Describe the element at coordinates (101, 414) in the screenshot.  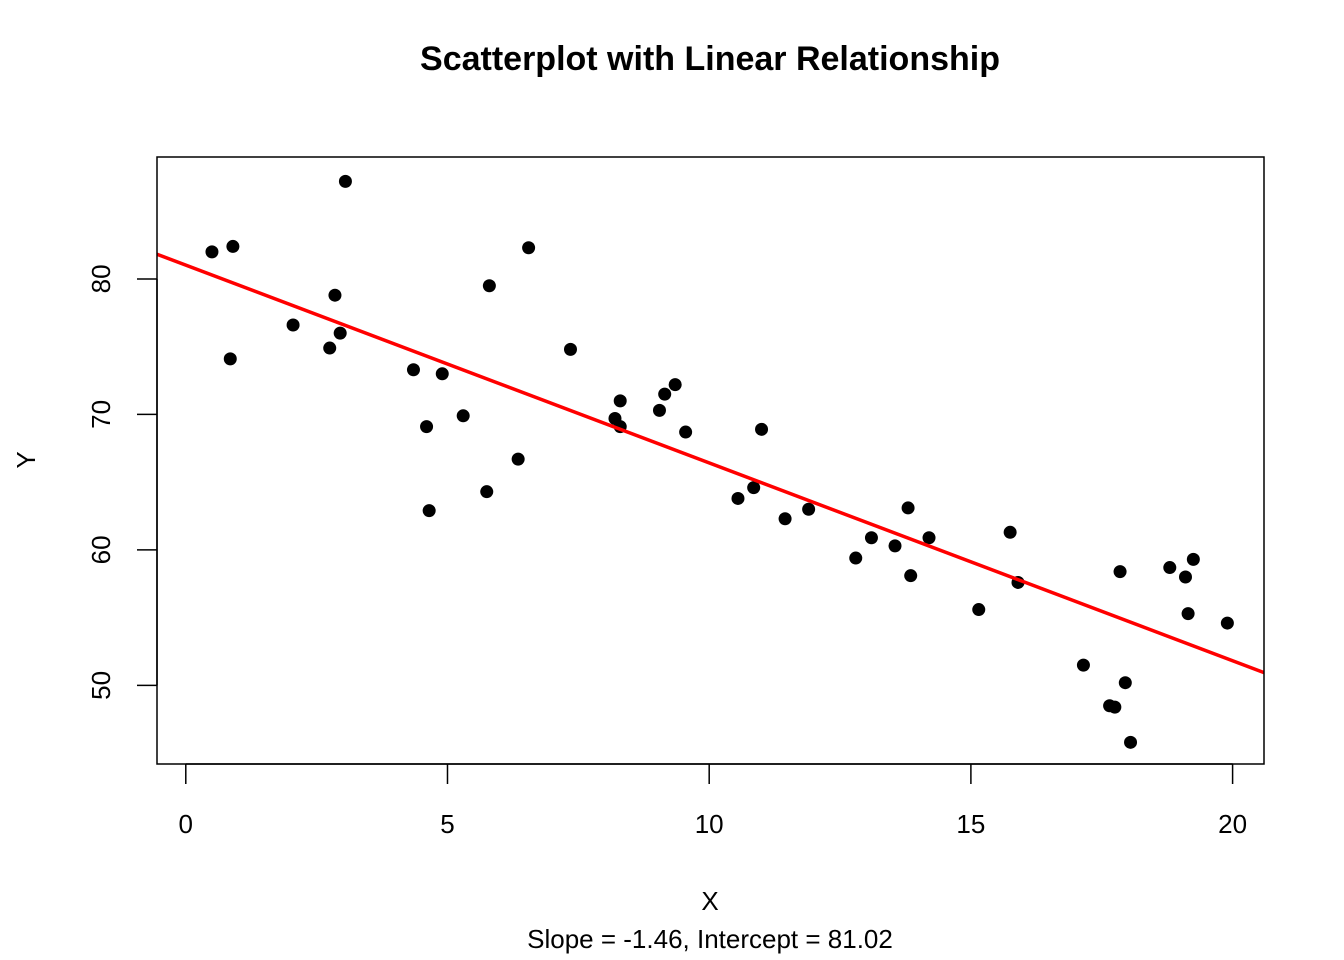
I see `y-tick-label: 70` at that location.